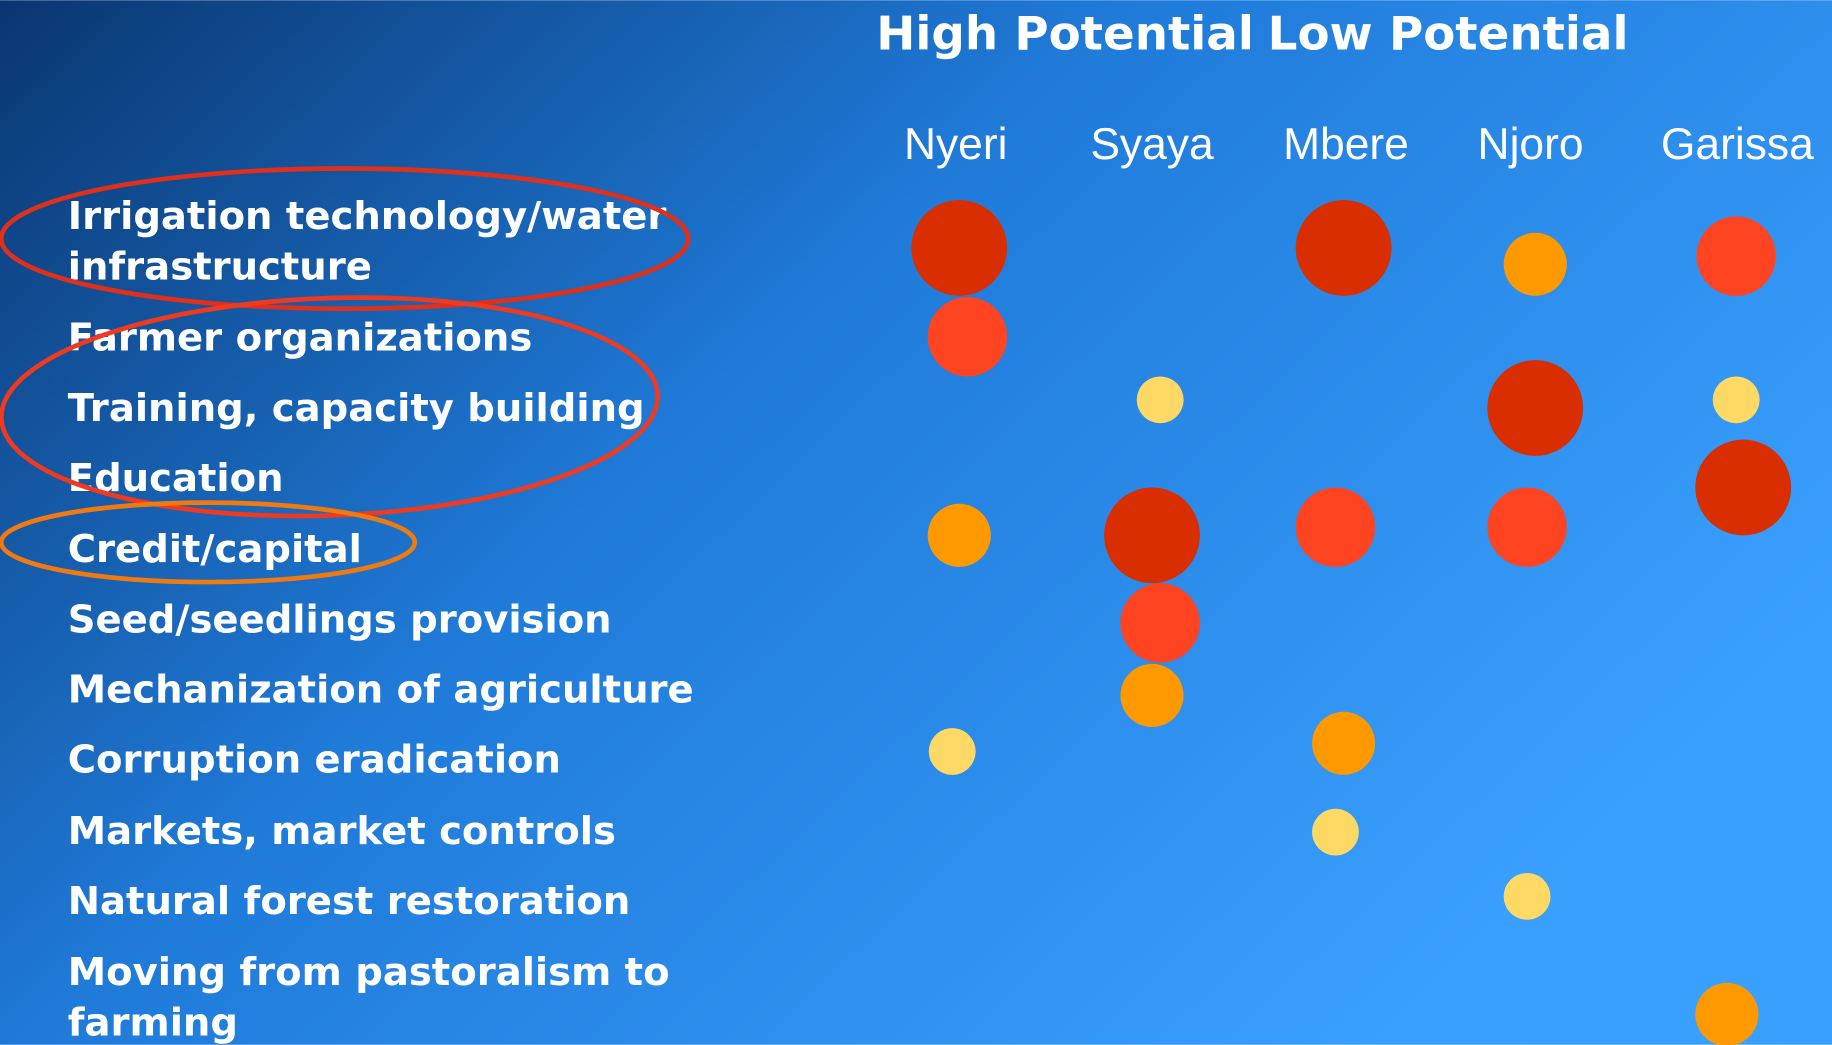  I want to click on row-label: Moving from pastoralism to, so click(369, 972).